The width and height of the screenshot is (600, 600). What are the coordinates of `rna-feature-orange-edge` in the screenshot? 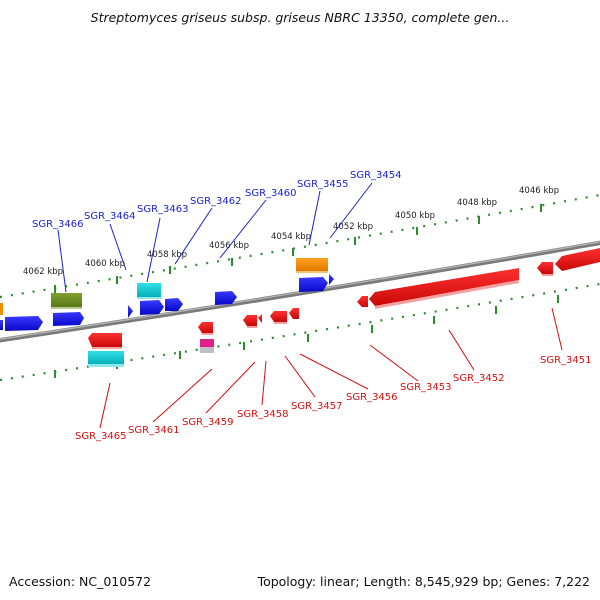 It's located at (1, 309).